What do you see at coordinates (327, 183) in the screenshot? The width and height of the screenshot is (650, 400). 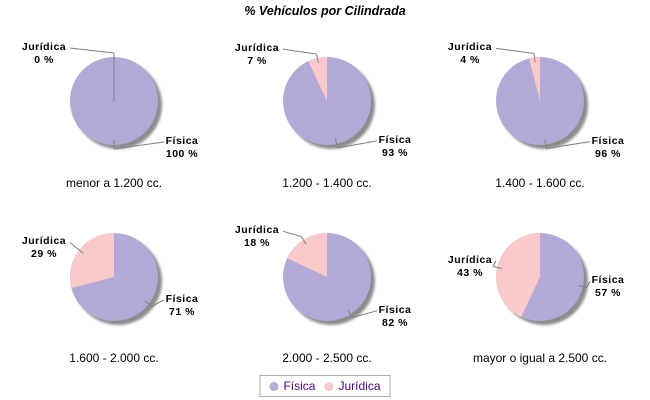 I see `pie-2-caption: 1.200 - 1.400 cc.` at bounding box center [327, 183].